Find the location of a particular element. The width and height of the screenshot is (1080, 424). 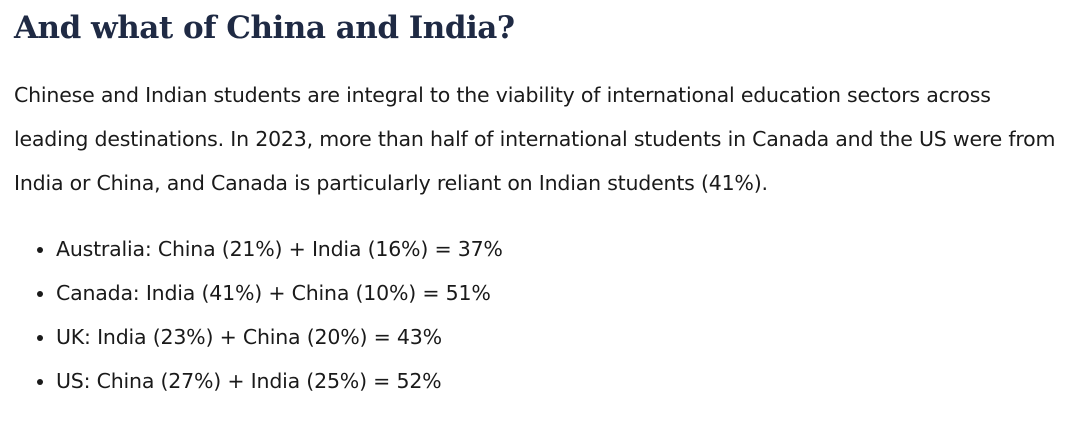

bullet-item: UK: India (23%) + China (20%) = 43% is located at coordinates (561, 337).